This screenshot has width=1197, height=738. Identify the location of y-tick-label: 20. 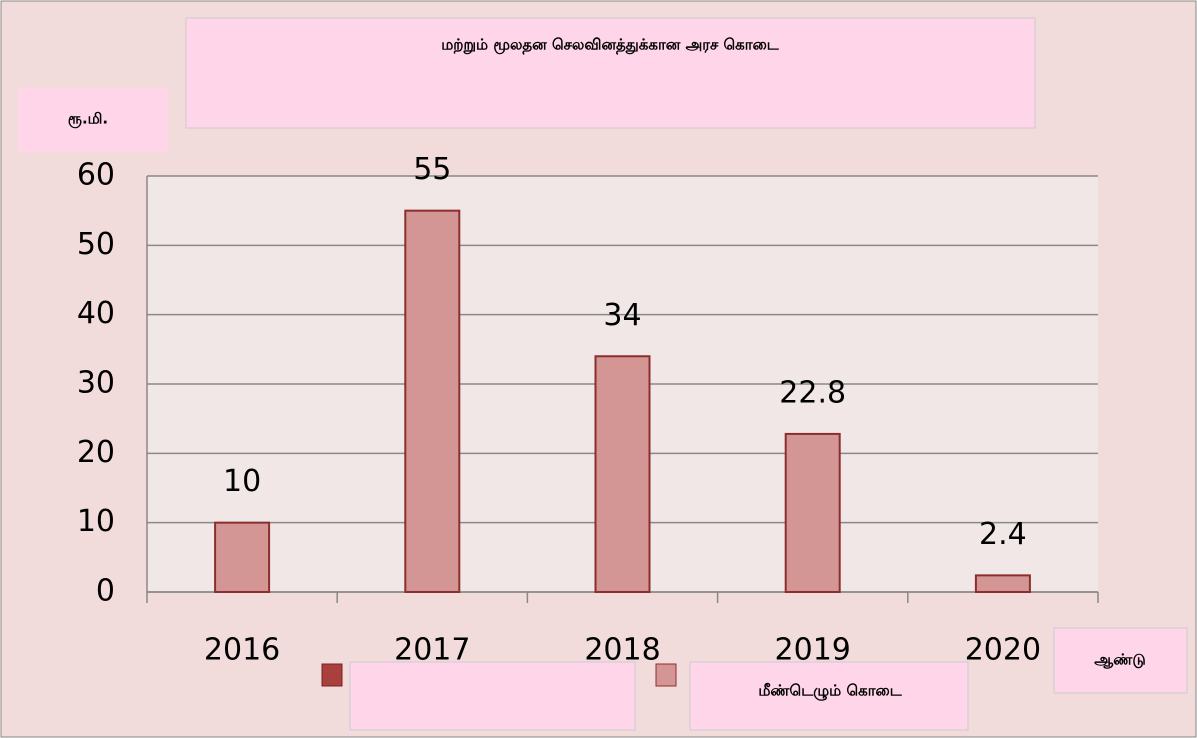
(96, 452).